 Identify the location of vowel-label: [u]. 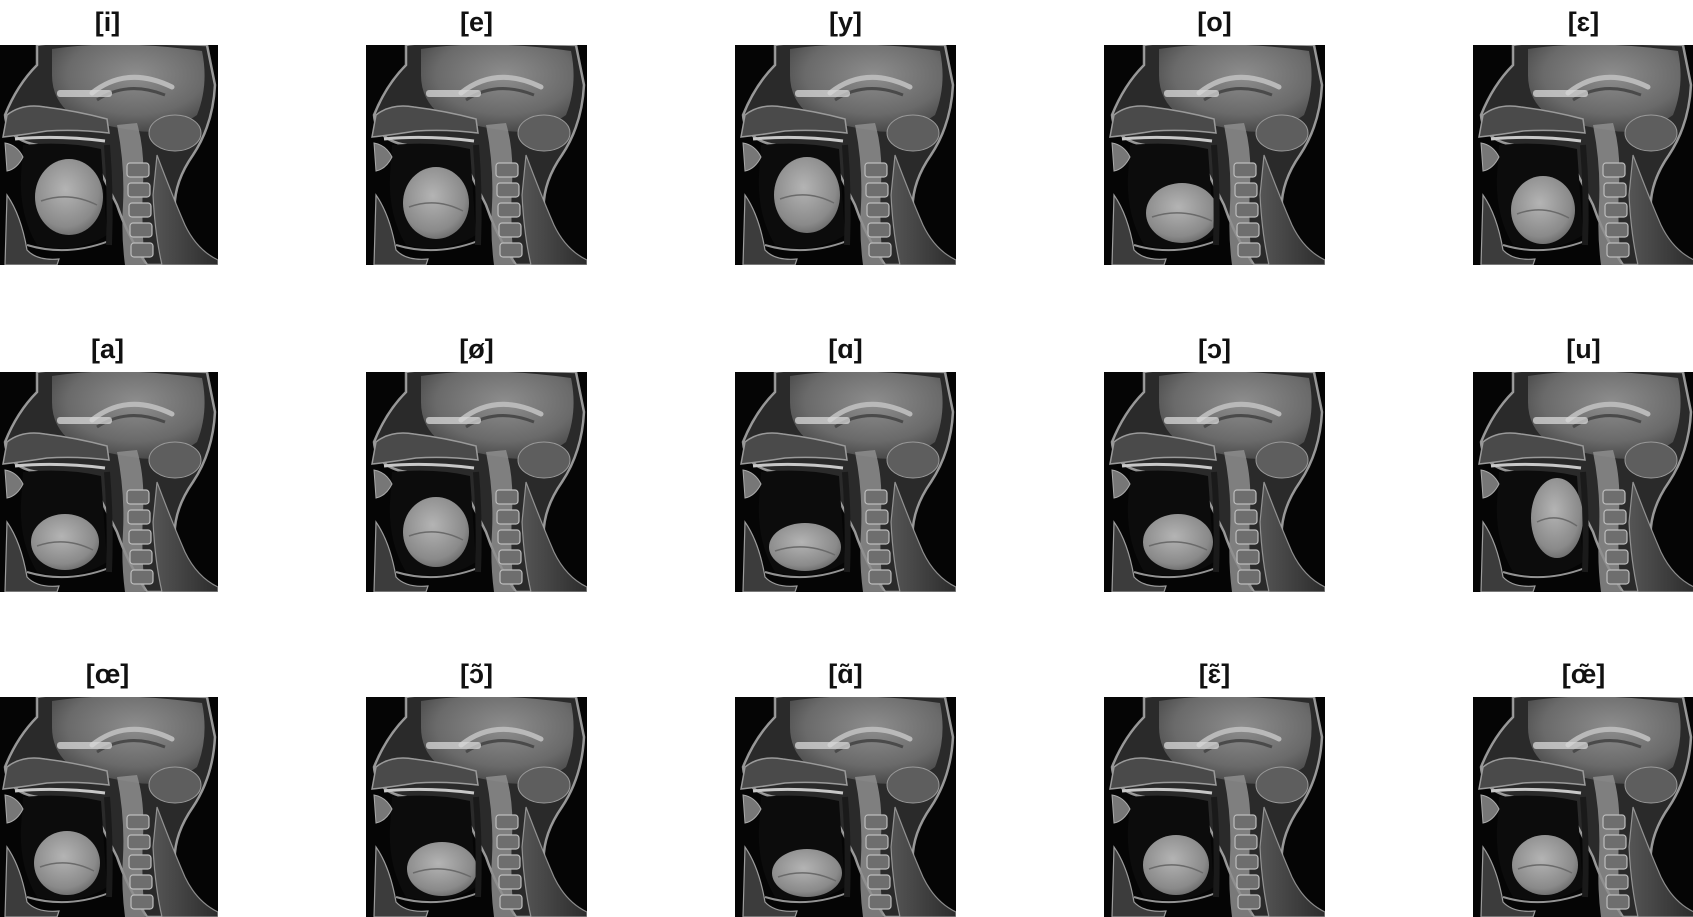
(1583, 349).